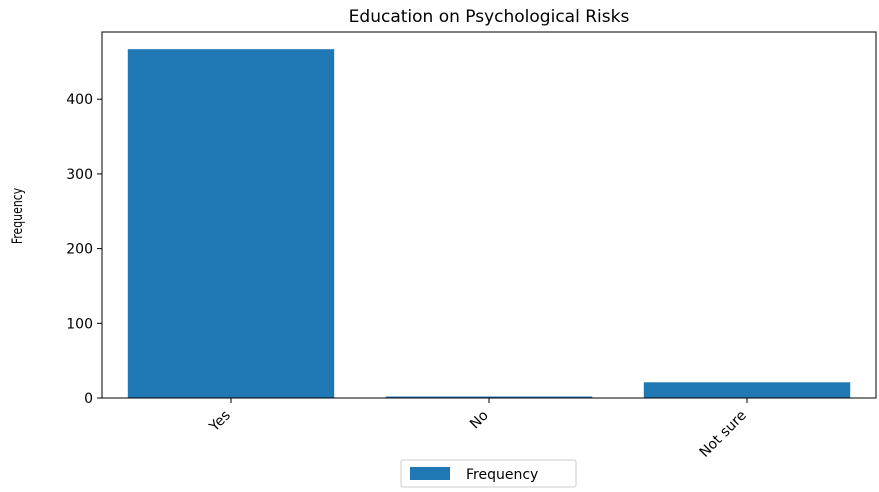 The height and width of the screenshot is (492, 879). Describe the element at coordinates (79, 100) in the screenshot. I see `y-tick-label: 400` at that location.